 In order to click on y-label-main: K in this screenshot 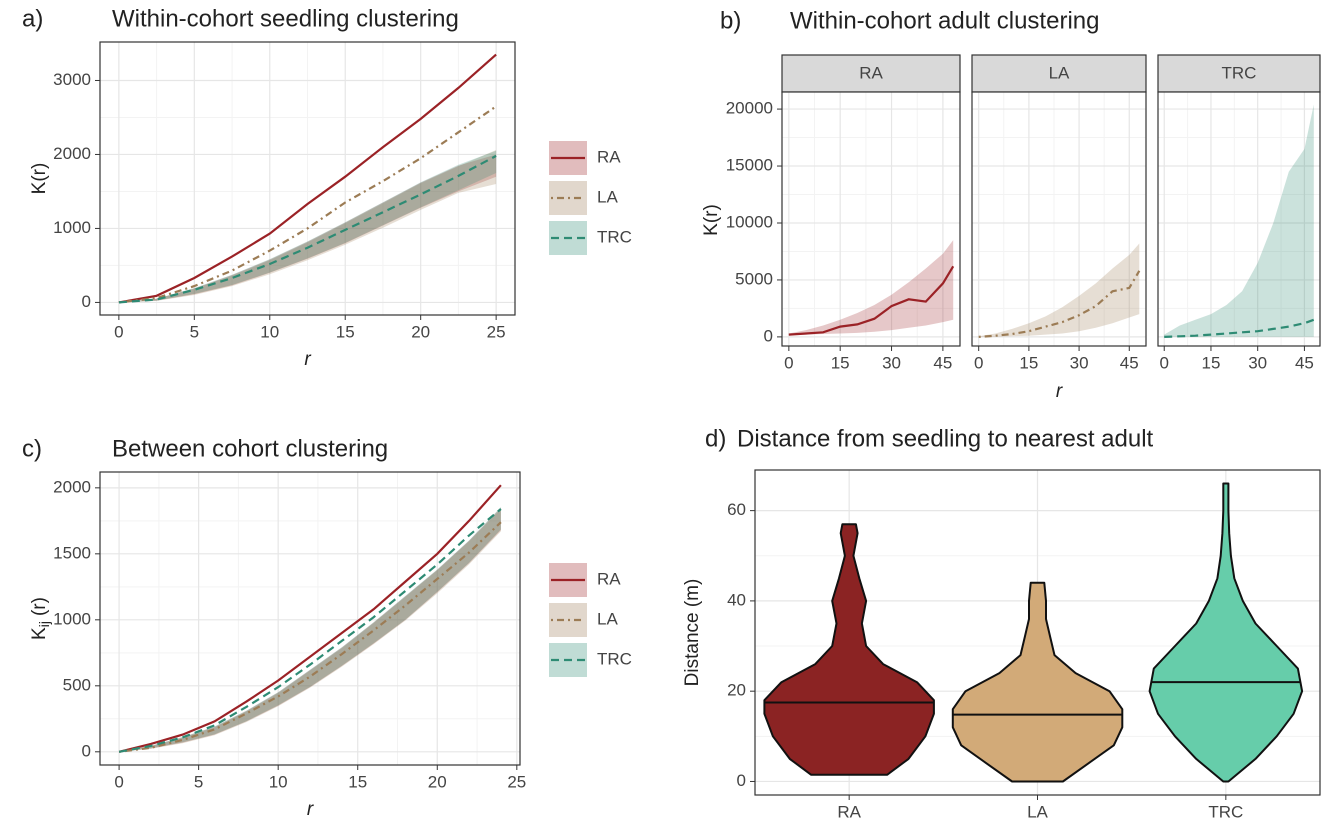, I will do `click(39, 633)`.